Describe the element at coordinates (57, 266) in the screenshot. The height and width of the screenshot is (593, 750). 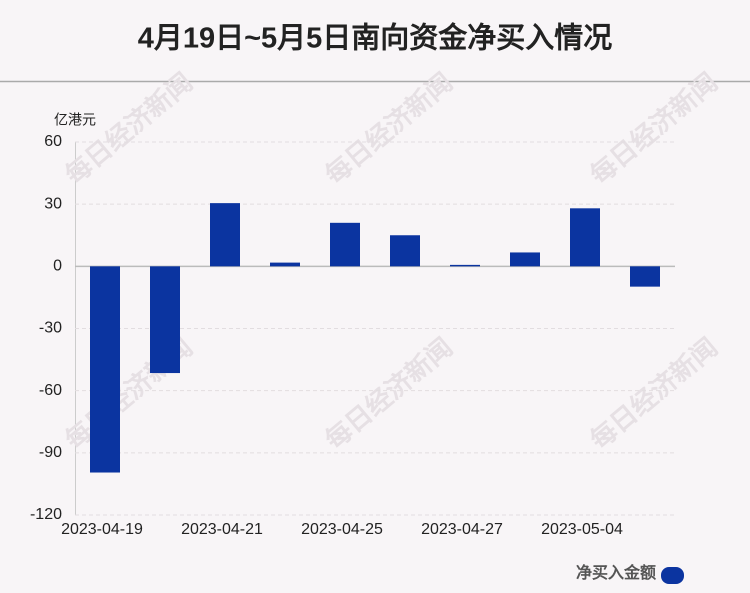
I see `y-tick-label: 0` at that location.